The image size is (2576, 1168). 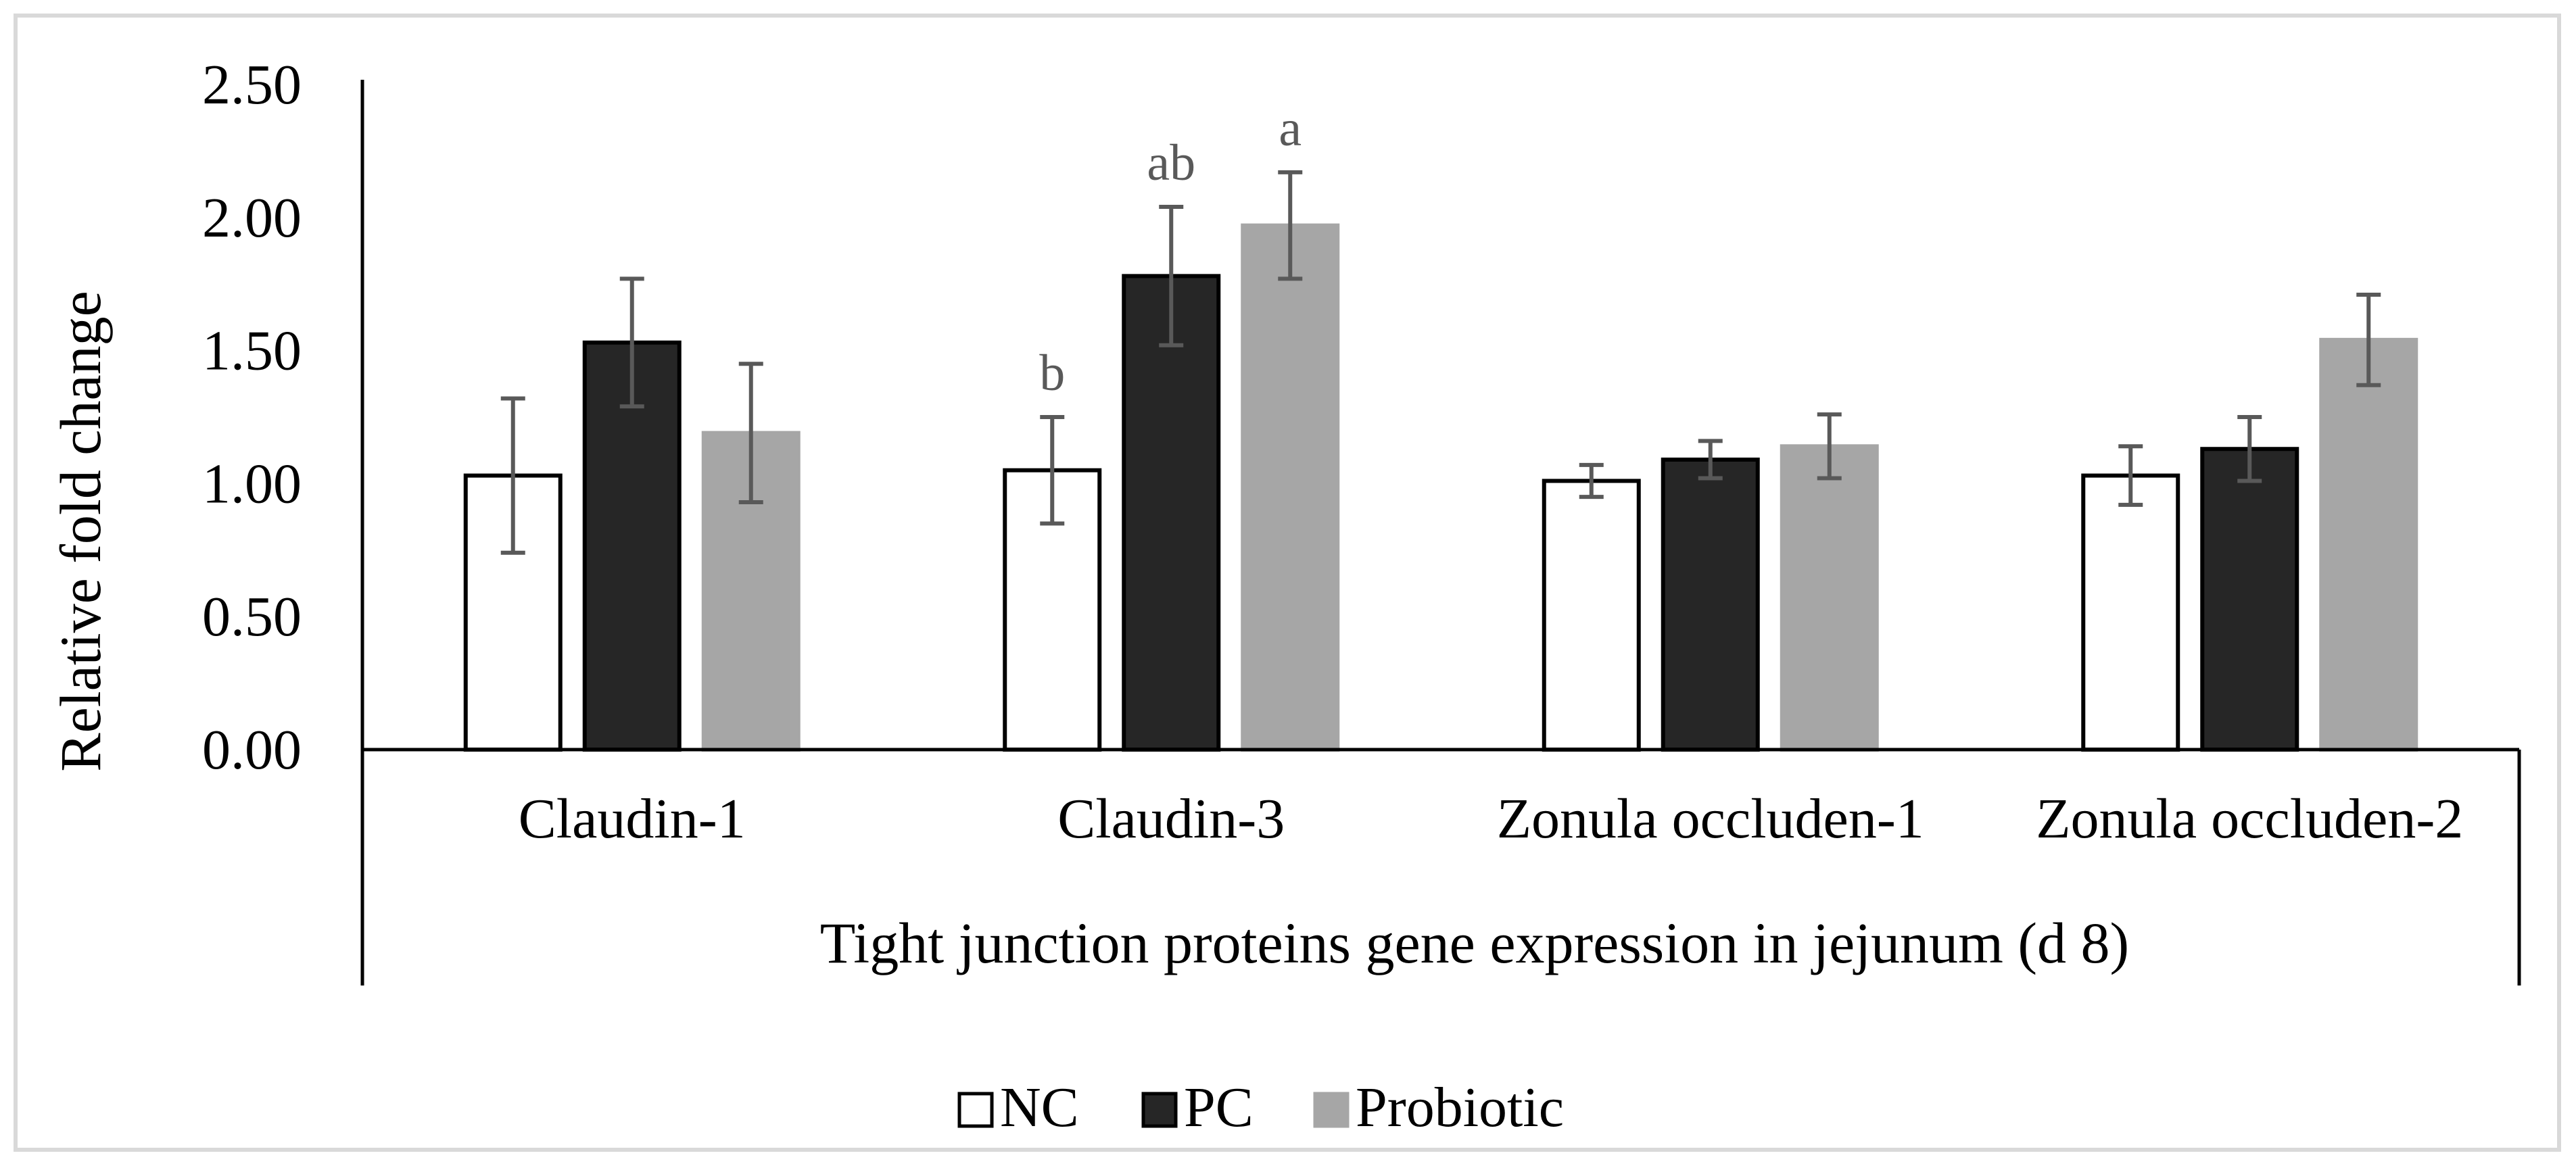 I want to click on legend-label-probiotic: Probiotic, so click(x=1460, y=1107).